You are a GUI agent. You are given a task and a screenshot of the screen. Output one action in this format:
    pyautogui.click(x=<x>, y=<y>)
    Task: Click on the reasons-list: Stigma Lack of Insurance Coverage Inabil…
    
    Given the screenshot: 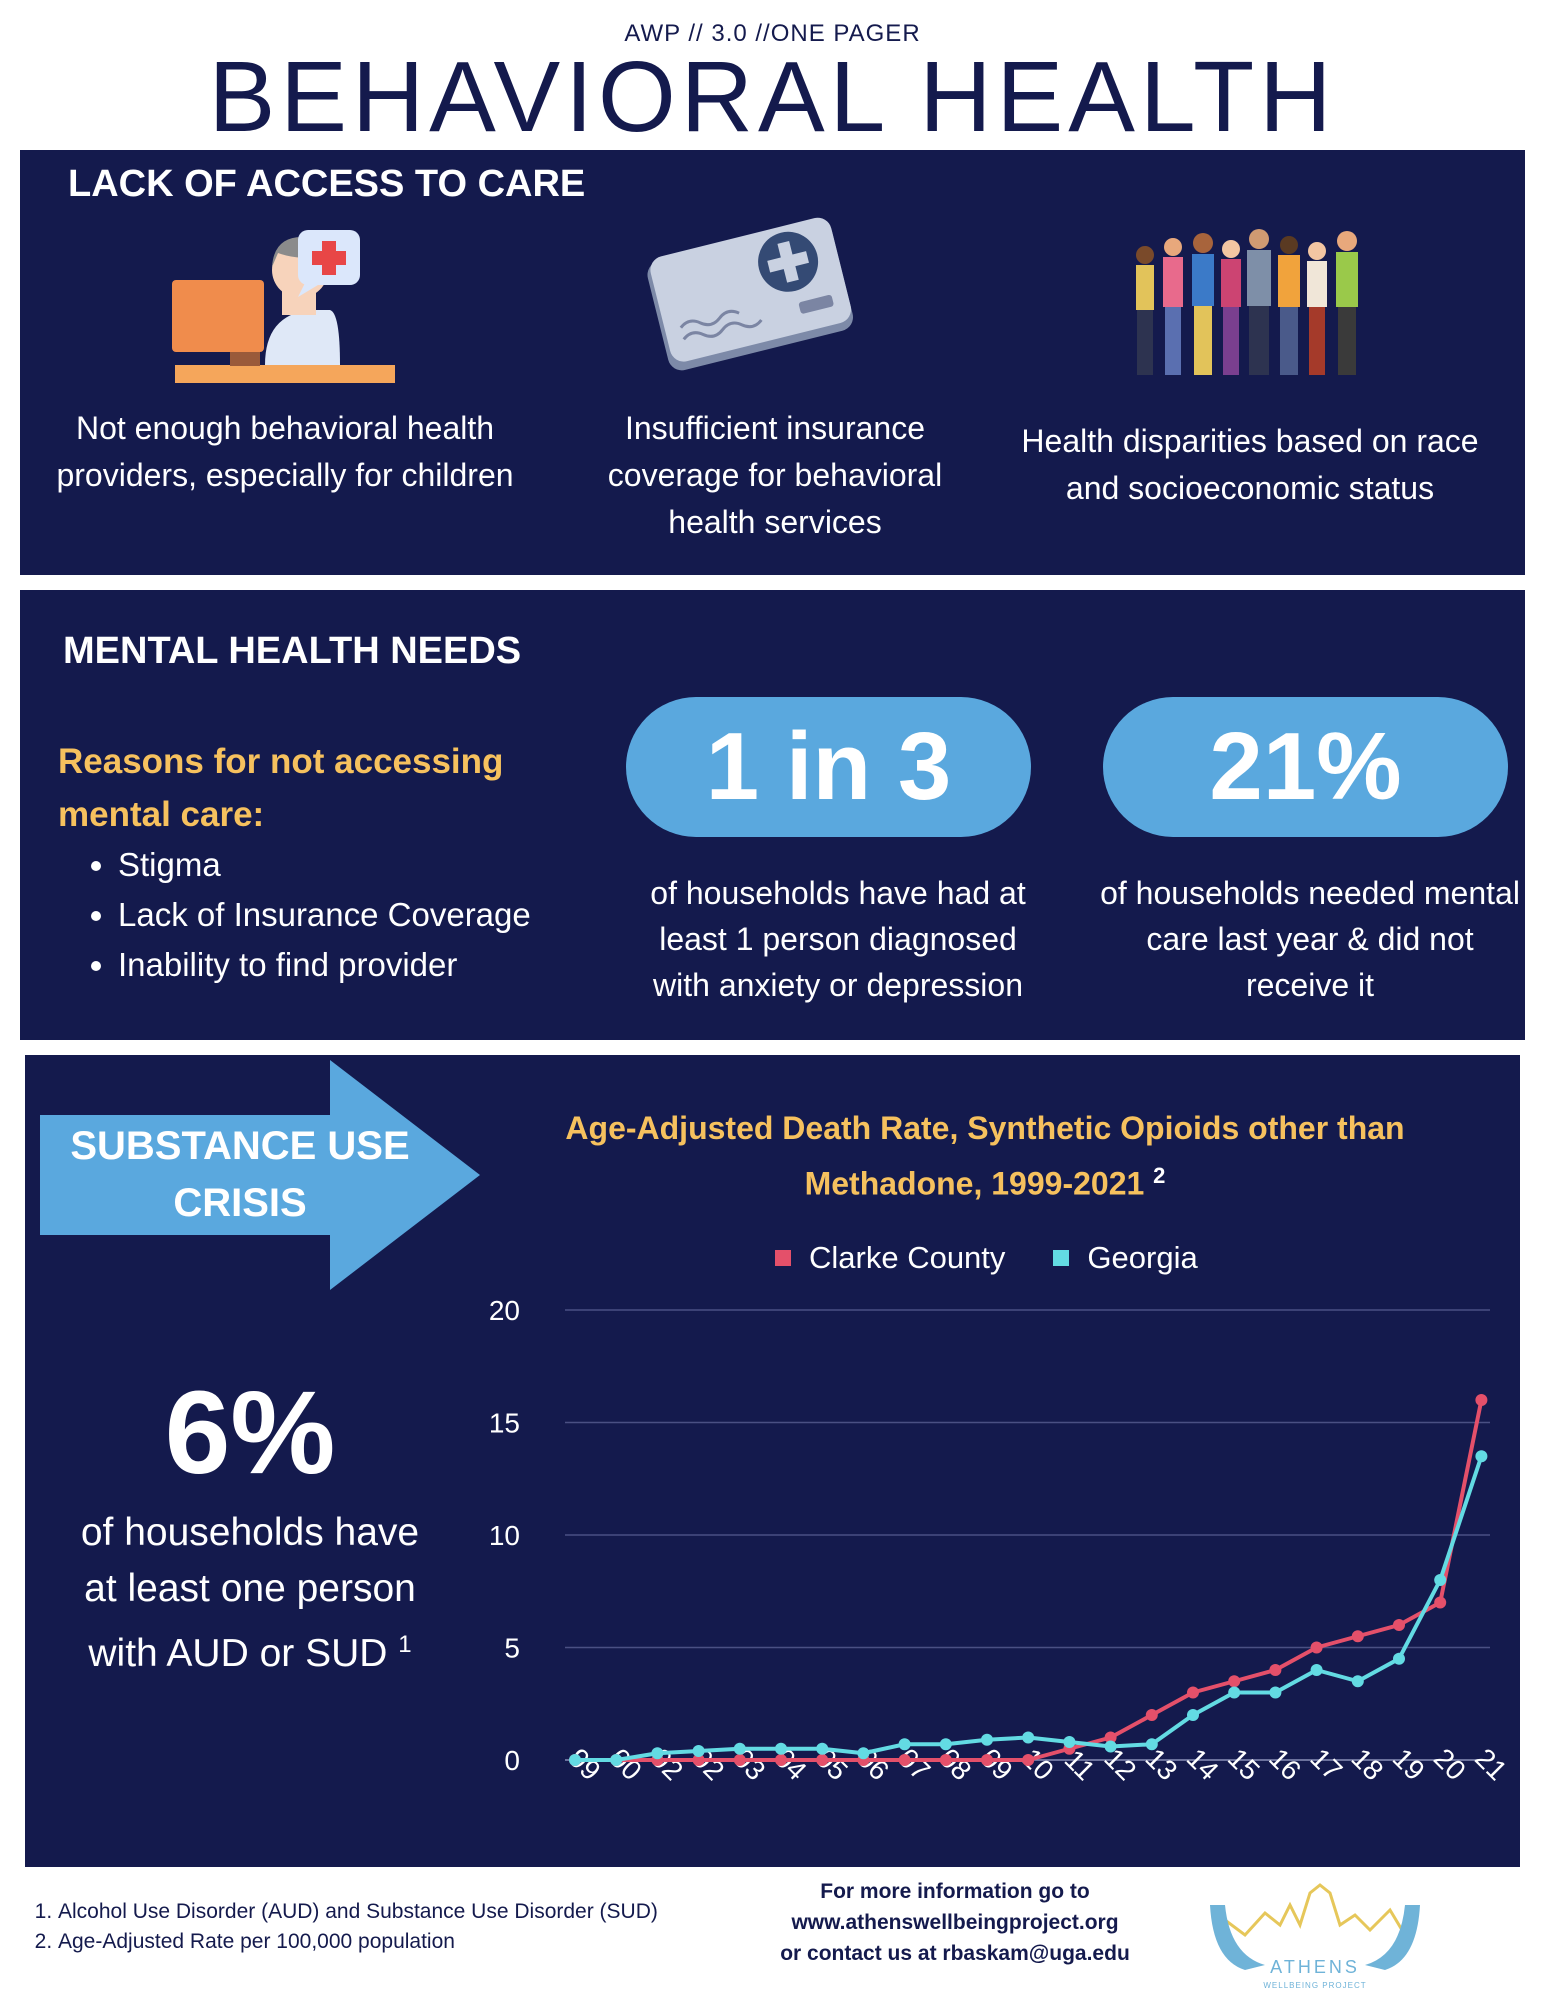 What is the action you would take?
    pyautogui.click(x=348, y=915)
    